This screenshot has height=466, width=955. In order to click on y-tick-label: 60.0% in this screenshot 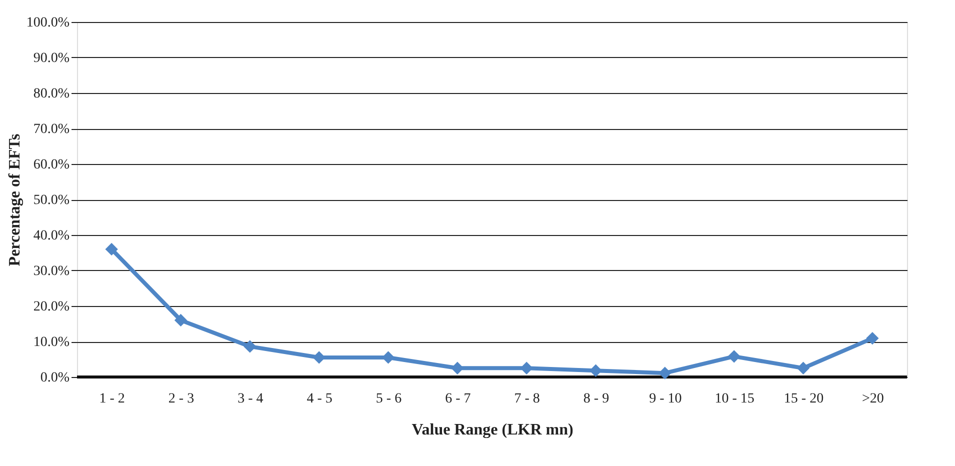, I will do `click(51, 165)`.